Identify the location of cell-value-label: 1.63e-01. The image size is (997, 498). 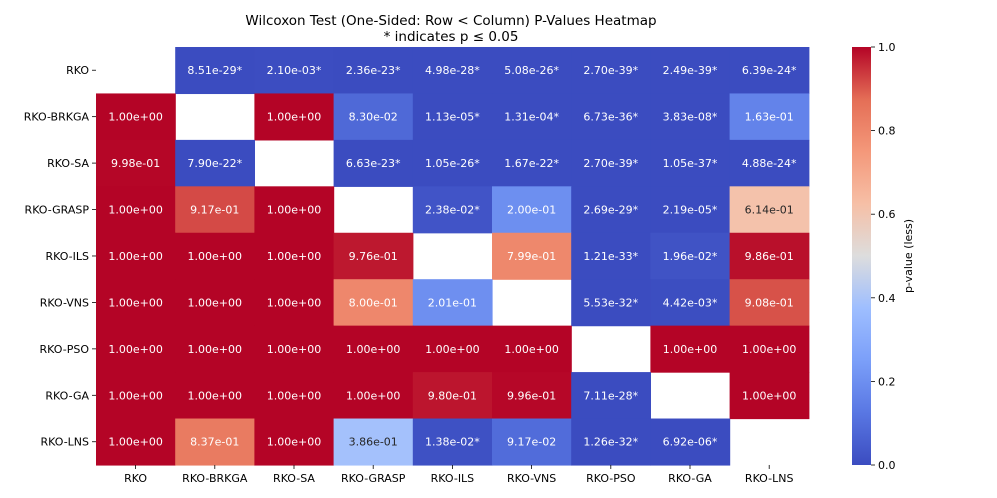
(769, 117).